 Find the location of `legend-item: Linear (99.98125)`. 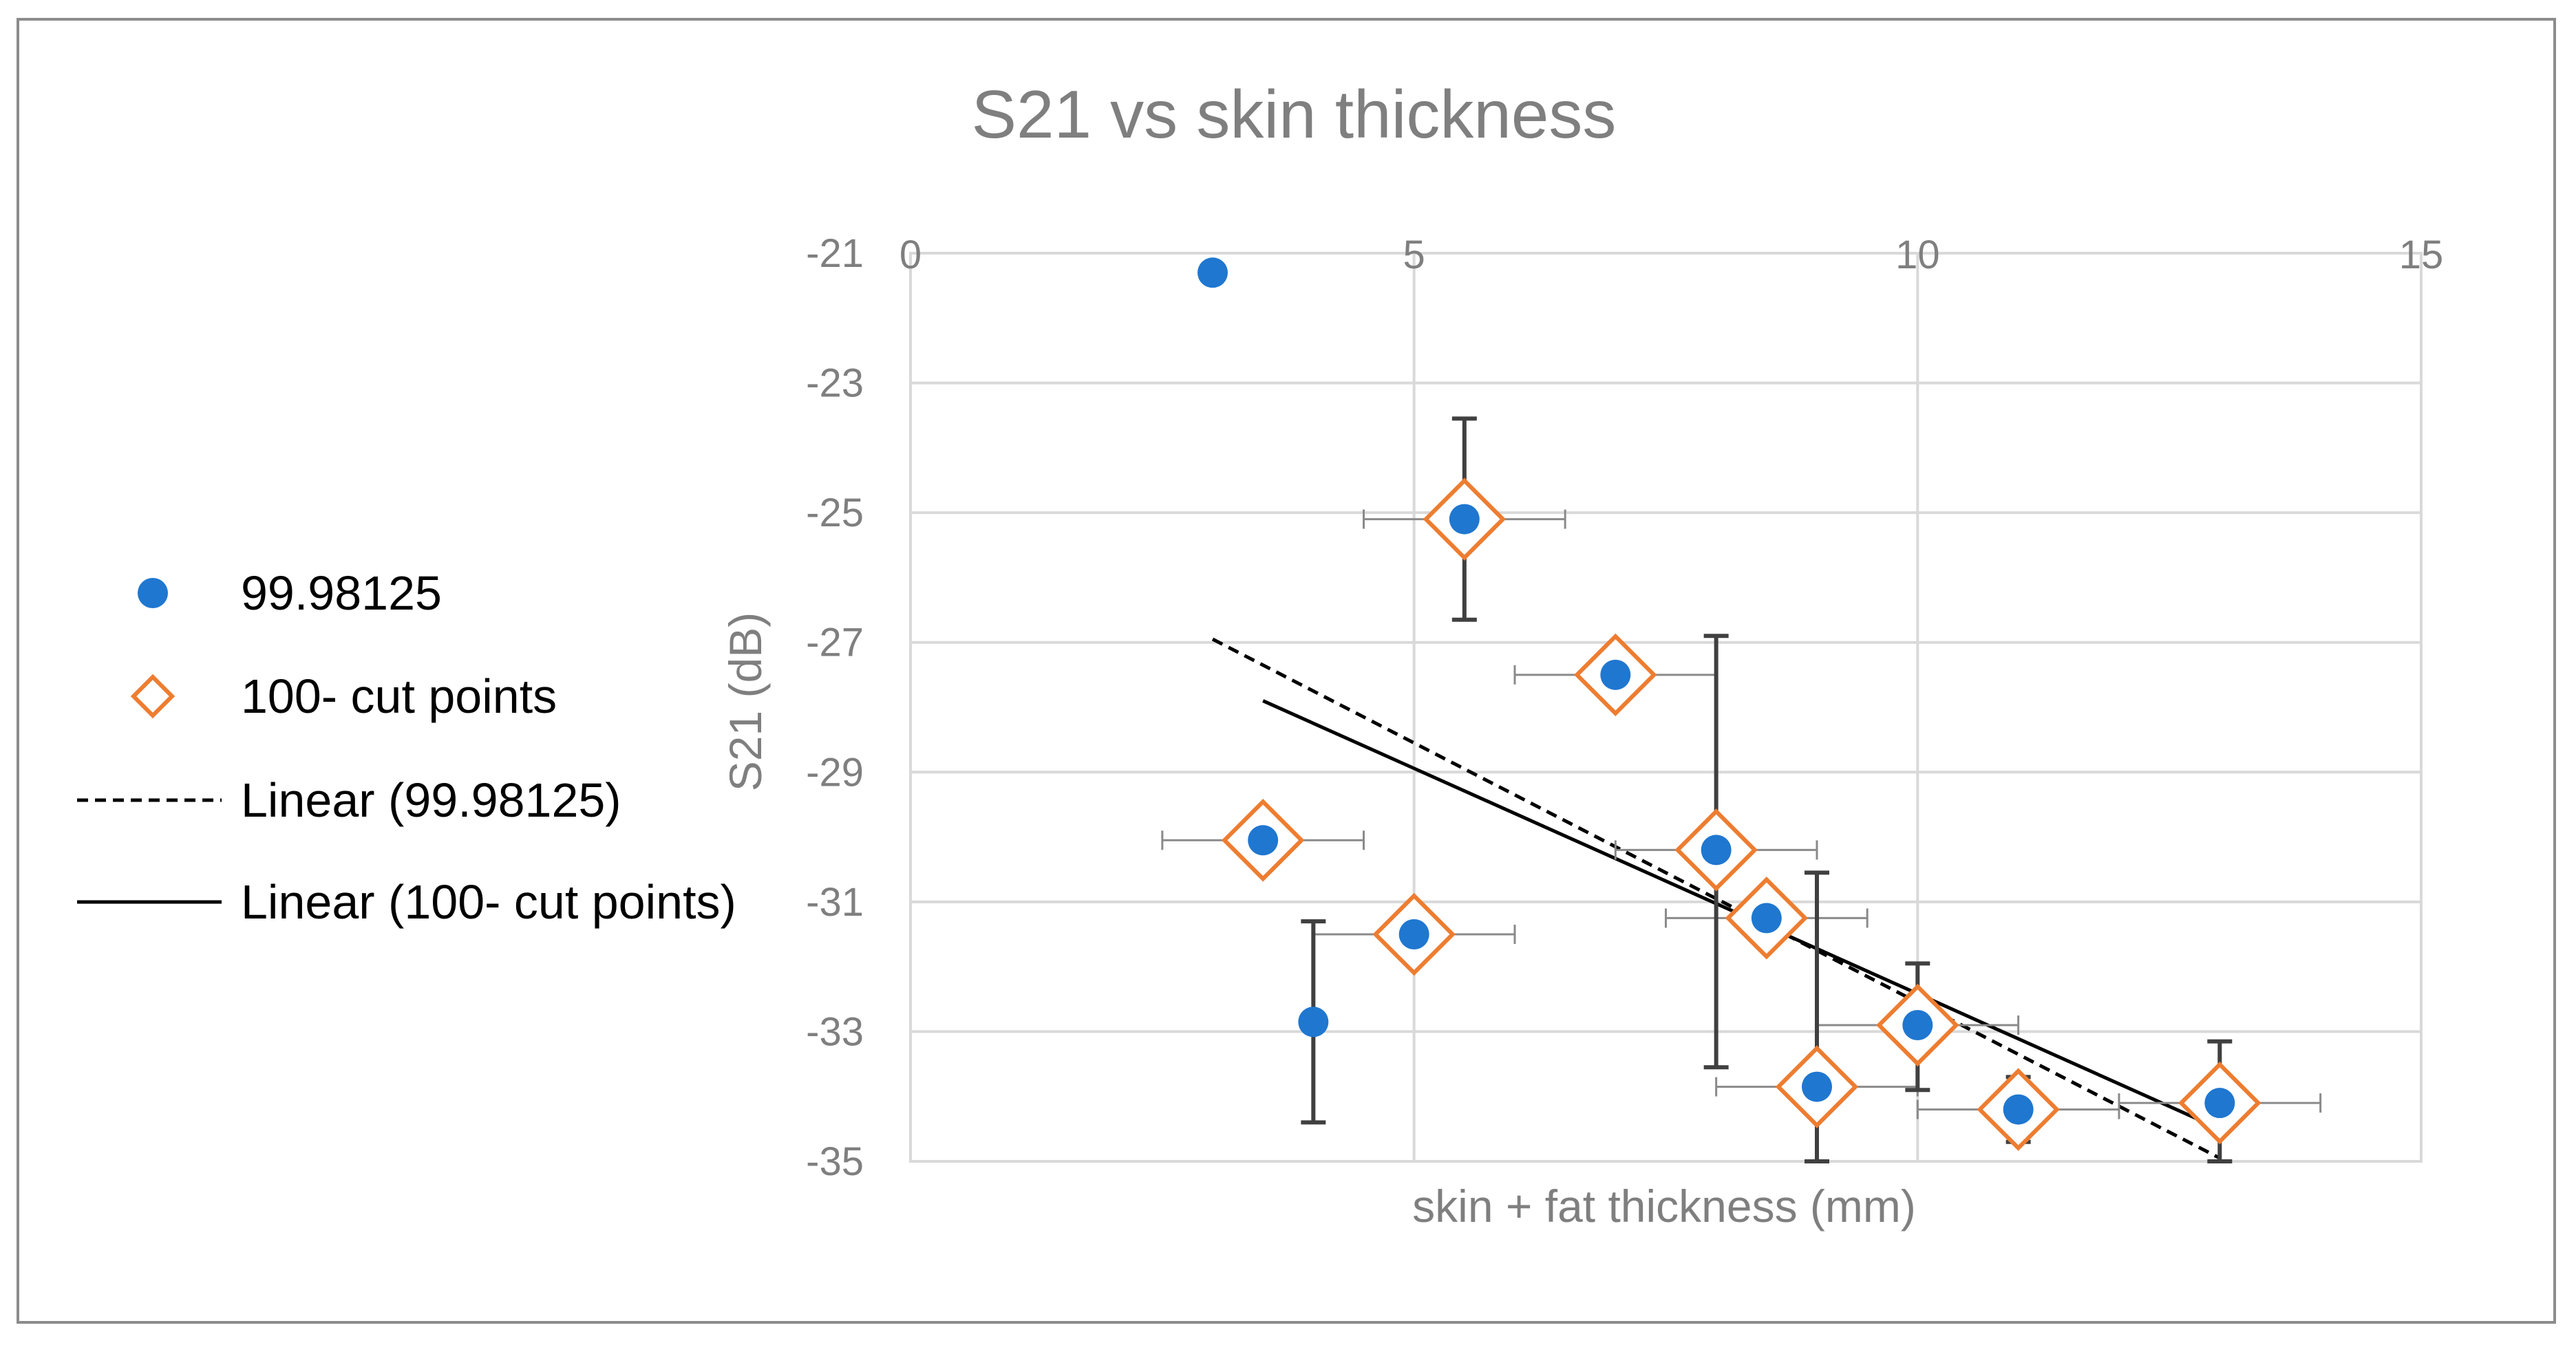

legend-item: Linear (99.98125) is located at coordinates (349, 800).